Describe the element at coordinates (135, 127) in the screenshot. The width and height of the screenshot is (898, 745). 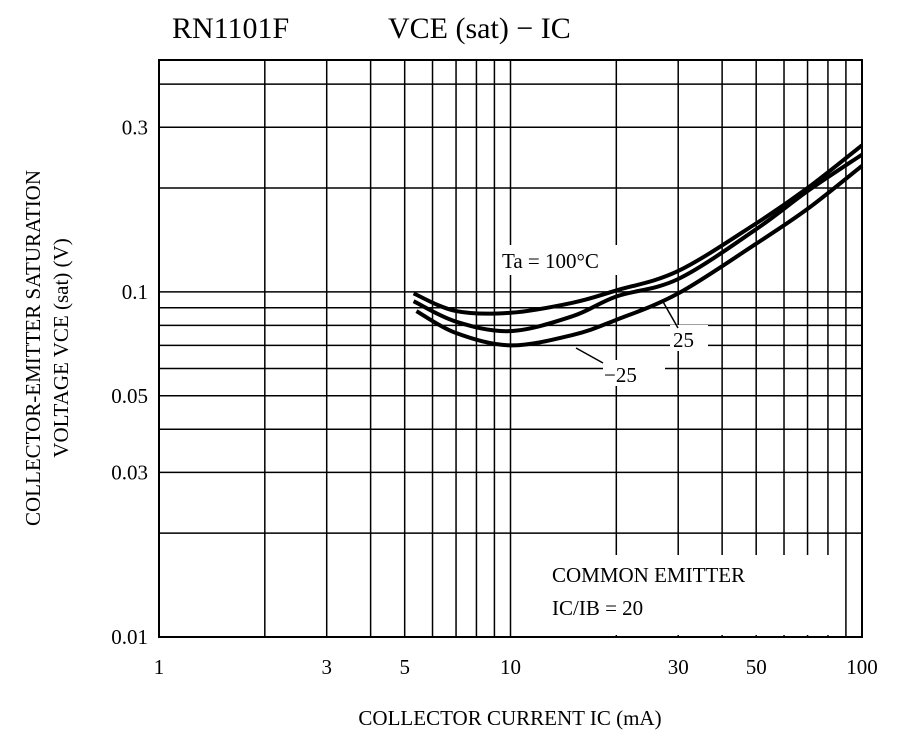
I see `y-tick-label: 0.3` at that location.